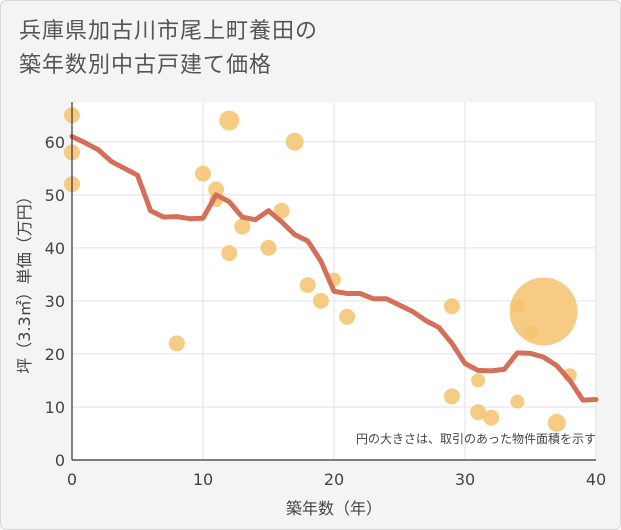 Image resolution: width=621 pixels, height=530 pixels. Describe the element at coordinates (465, 479) in the screenshot. I see `x-tick-label: 30` at that location.